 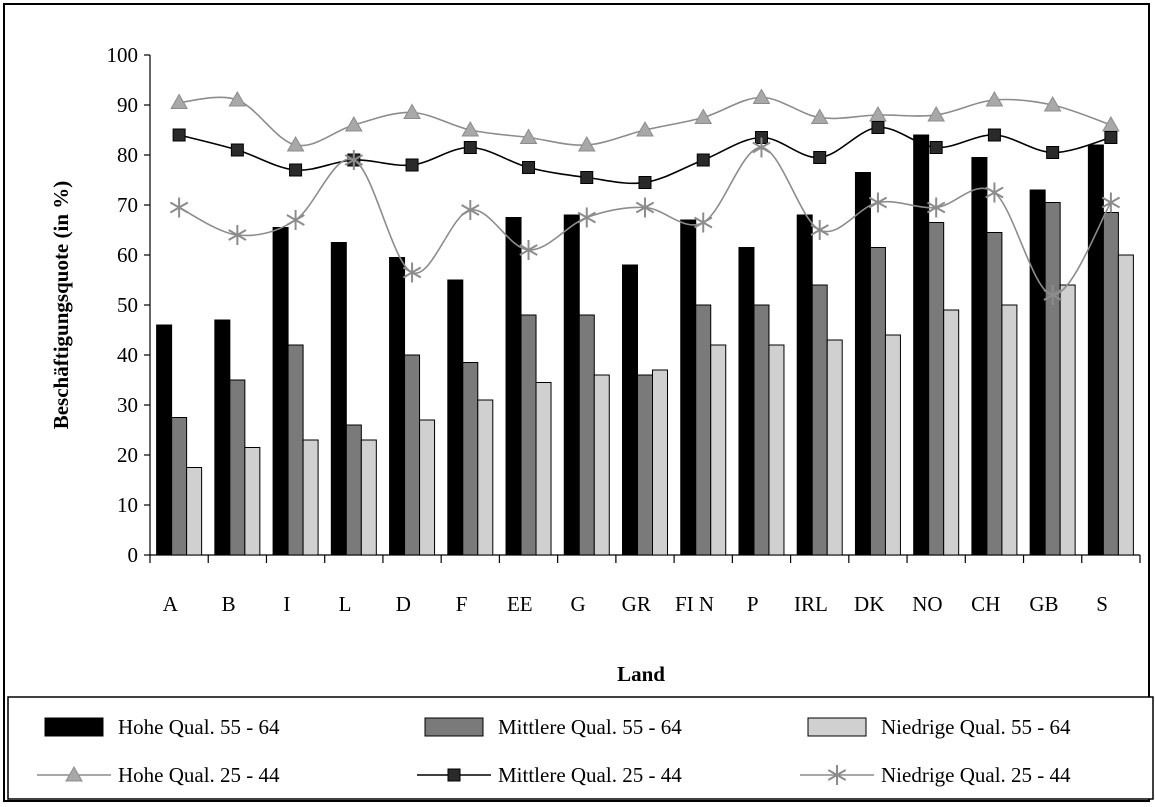 I want to click on legend-label: Mittlere Qual. 25 - 44, so click(x=590, y=775).